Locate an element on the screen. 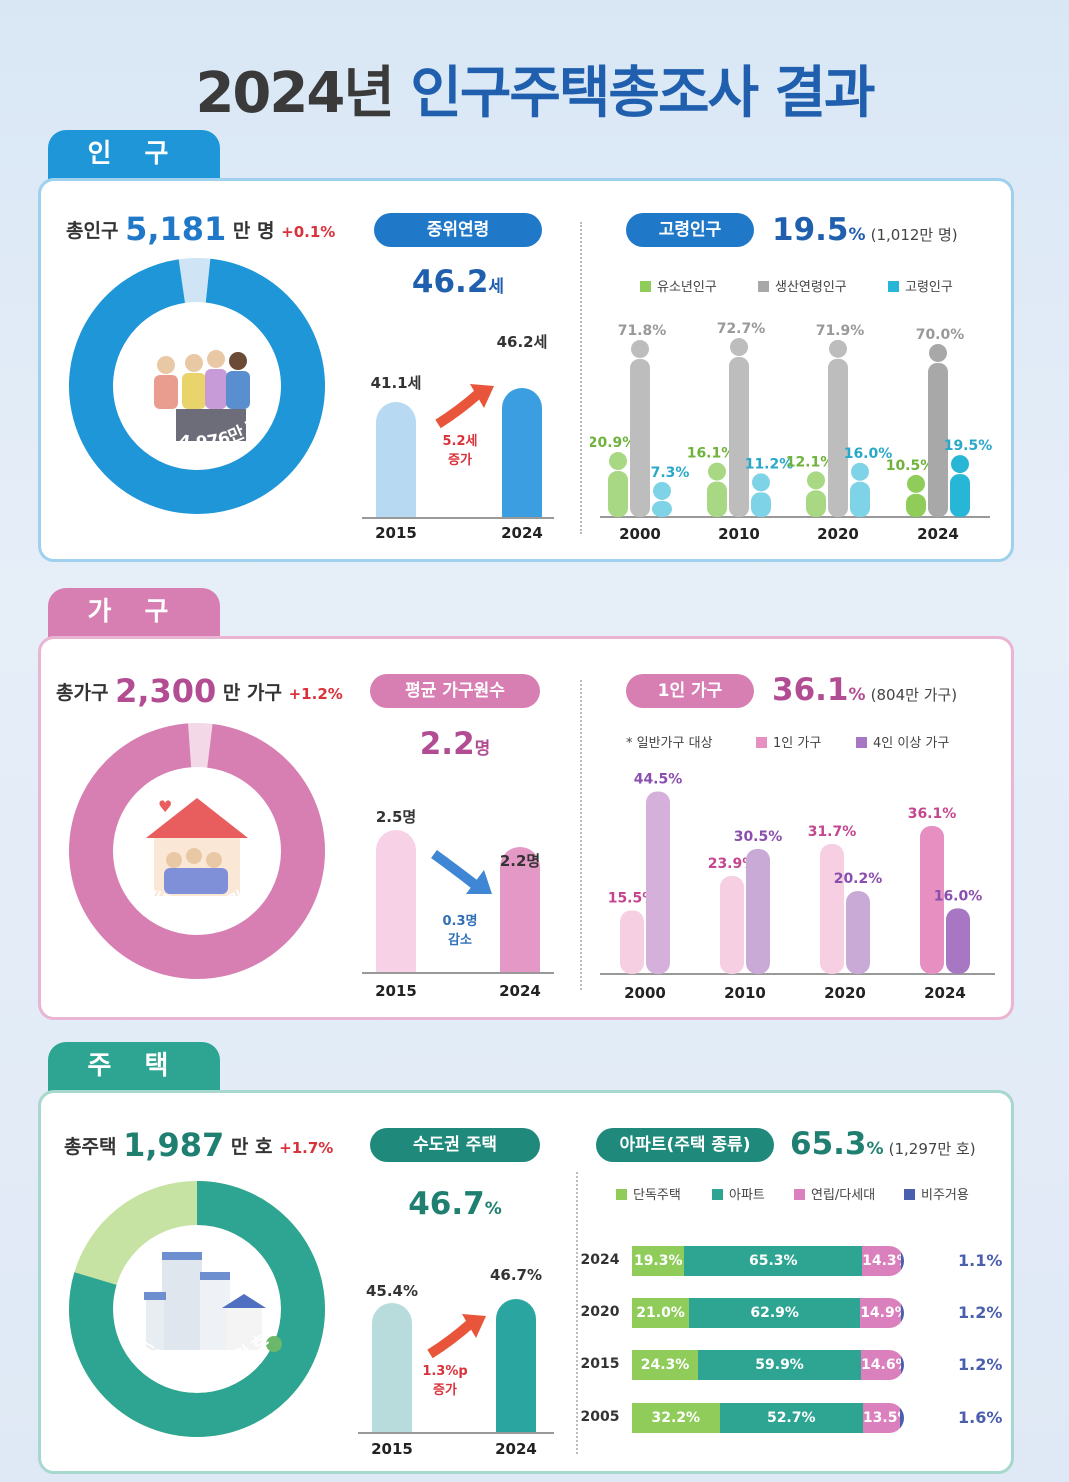 The image size is (1069, 1482). age-label-2024-2: 19.5% is located at coordinates (968, 446).